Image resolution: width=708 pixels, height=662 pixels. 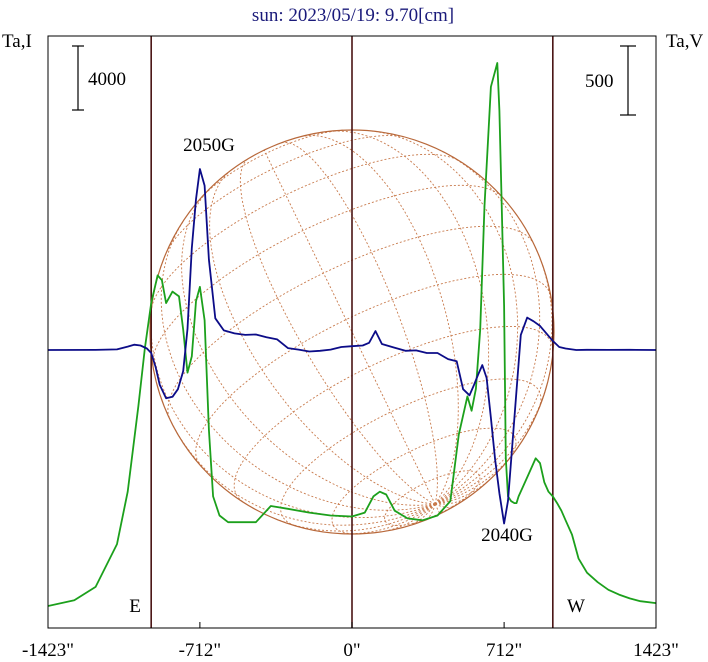 What do you see at coordinates (628, 80) in the screenshot?
I see `scale-bar-right` at bounding box center [628, 80].